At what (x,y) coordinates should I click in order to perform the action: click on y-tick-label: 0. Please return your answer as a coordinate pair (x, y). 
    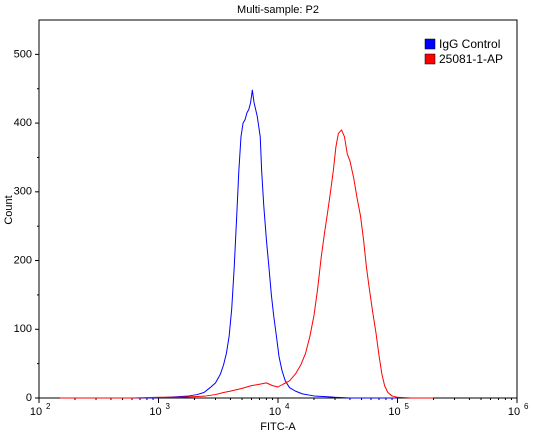
    Looking at the image, I should click on (29, 398).